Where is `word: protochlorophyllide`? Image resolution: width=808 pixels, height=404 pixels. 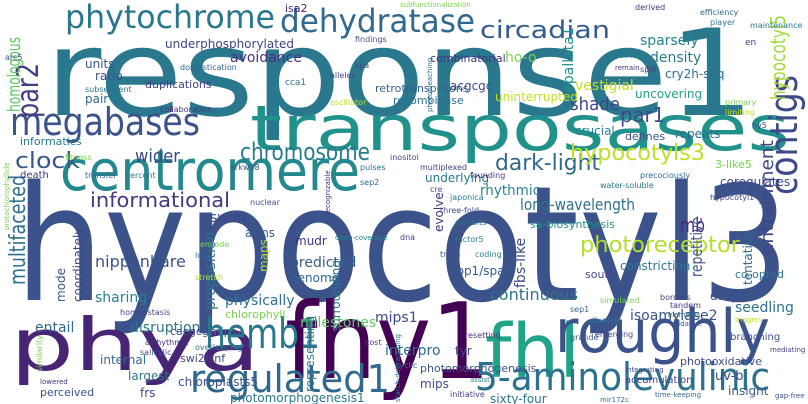 word: protochlorophyllide is located at coordinates (7, 196).